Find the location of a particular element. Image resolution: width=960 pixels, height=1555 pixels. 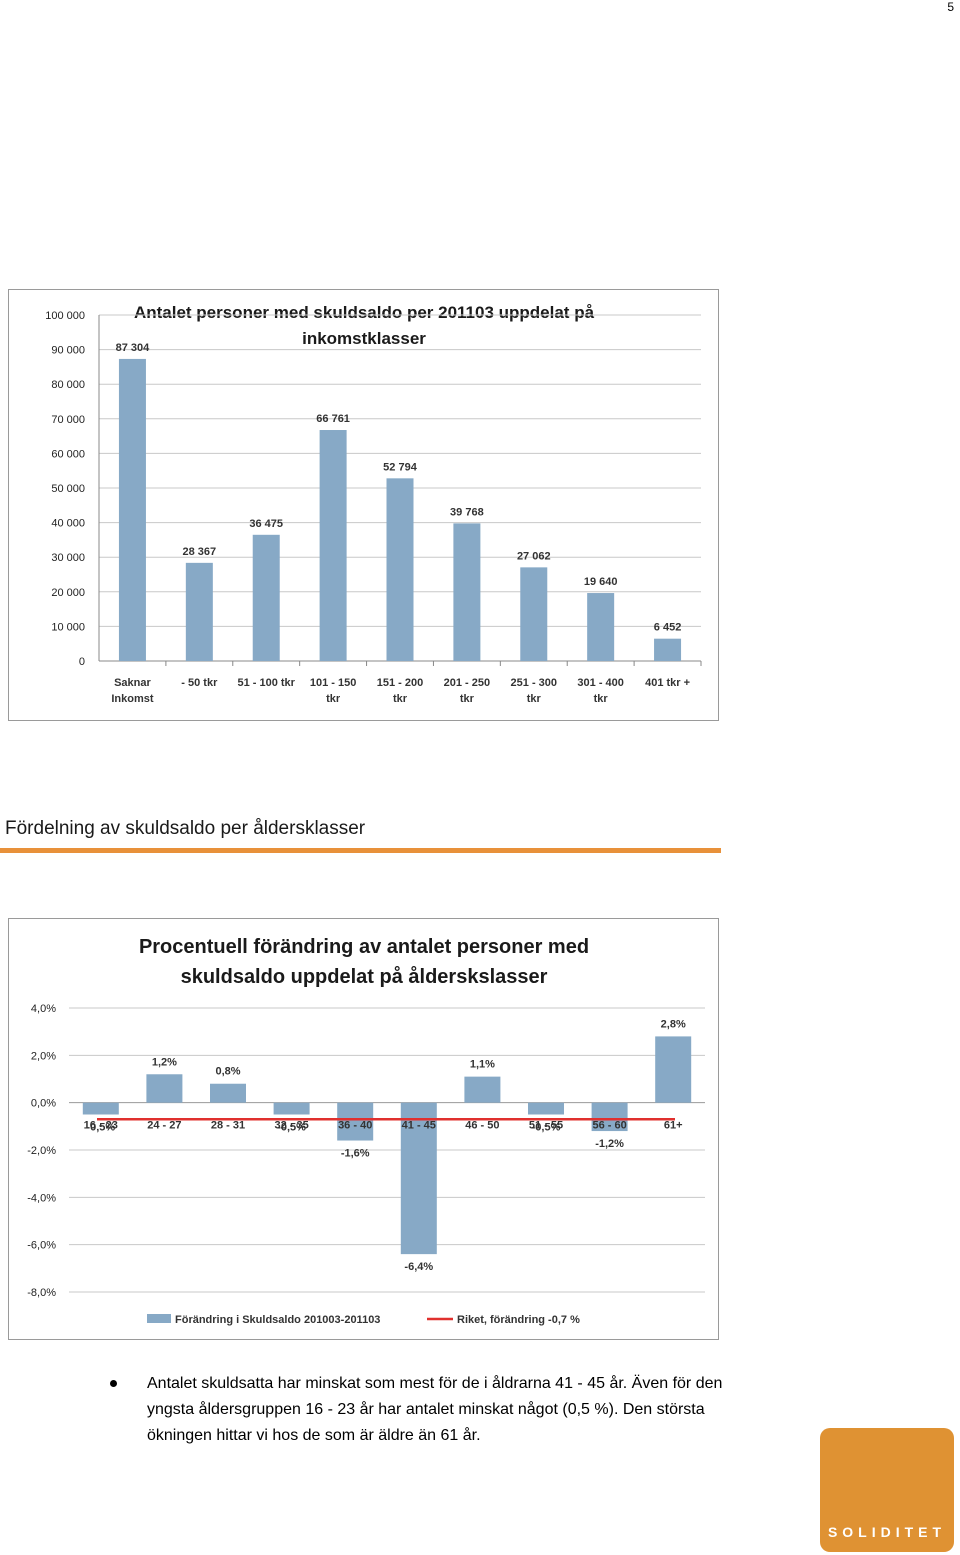

legend-label: Förändring i Skuldsaldo 201003-201103 is located at coordinates (277, 1320).